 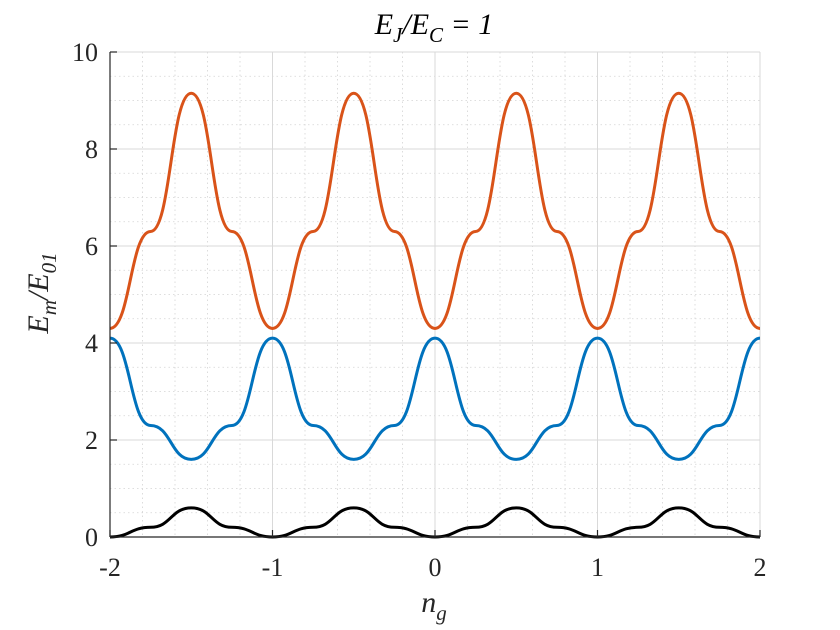 What do you see at coordinates (91, 246) in the screenshot?
I see `y-tick-label: 6` at bounding box center [91, 246].